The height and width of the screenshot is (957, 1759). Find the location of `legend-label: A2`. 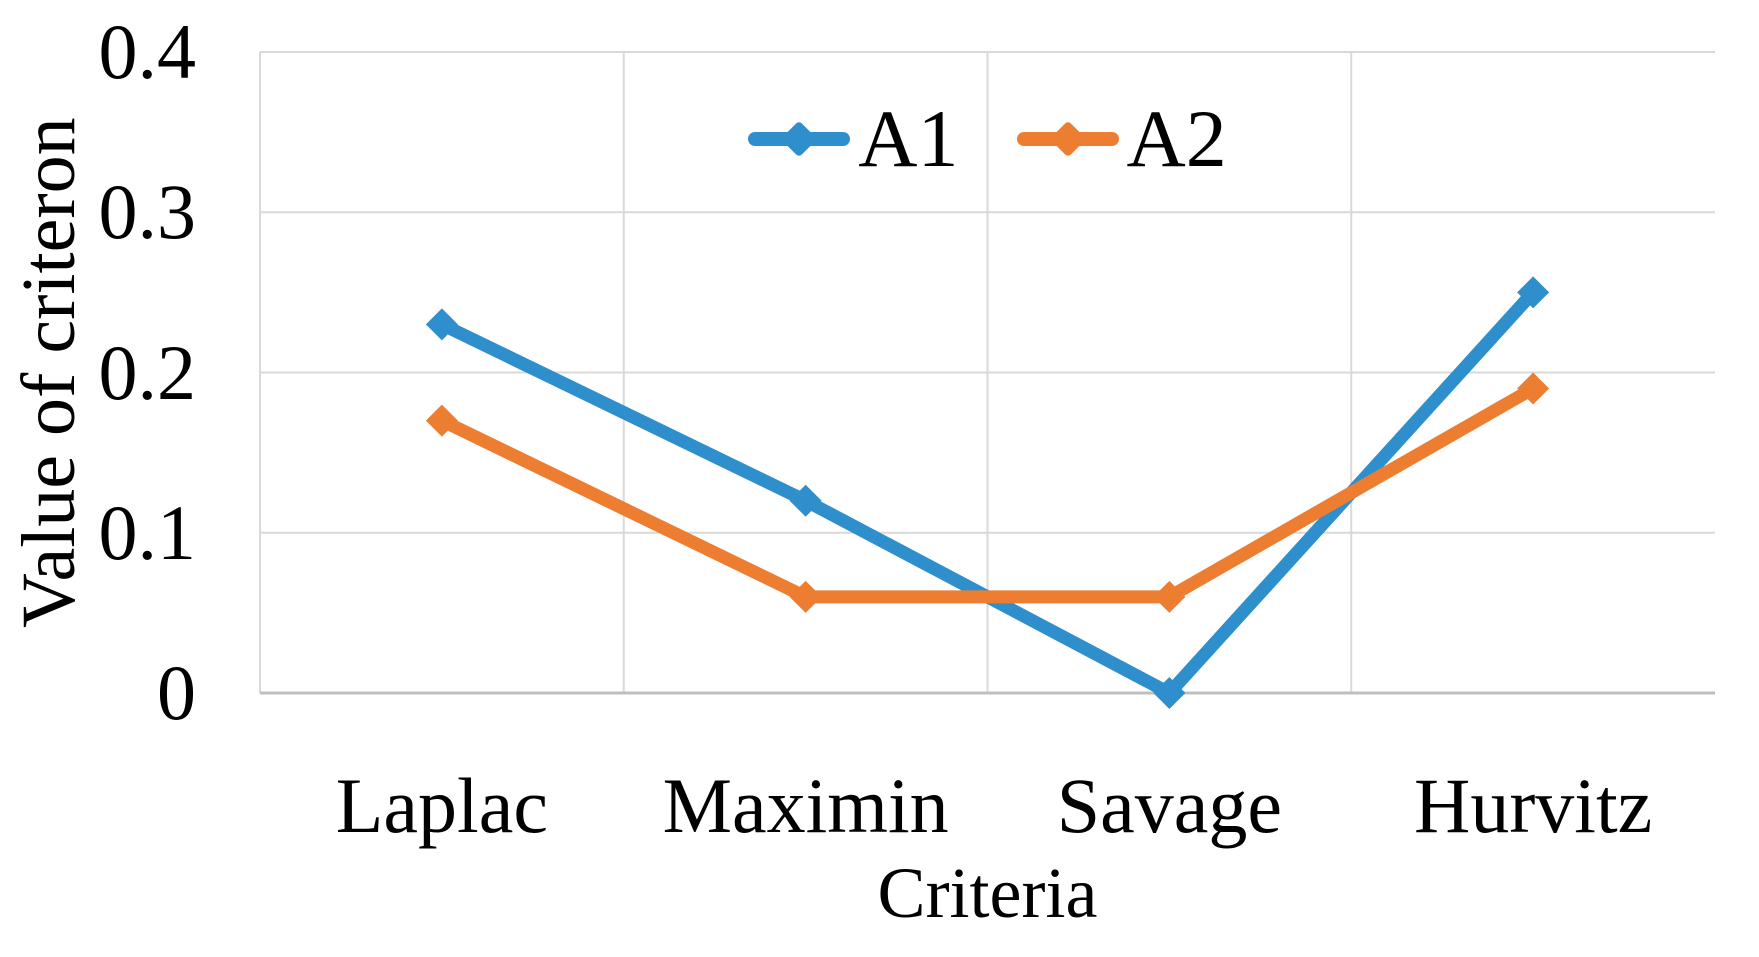

legend-label: A2 is located at coordinates (1176, 138).